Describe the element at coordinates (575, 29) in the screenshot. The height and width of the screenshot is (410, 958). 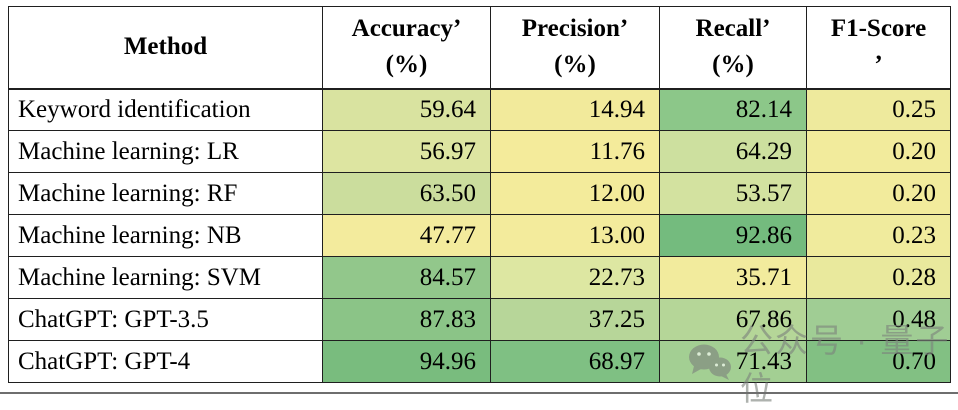
I see `header-precision-line1: Precision’` at that location.